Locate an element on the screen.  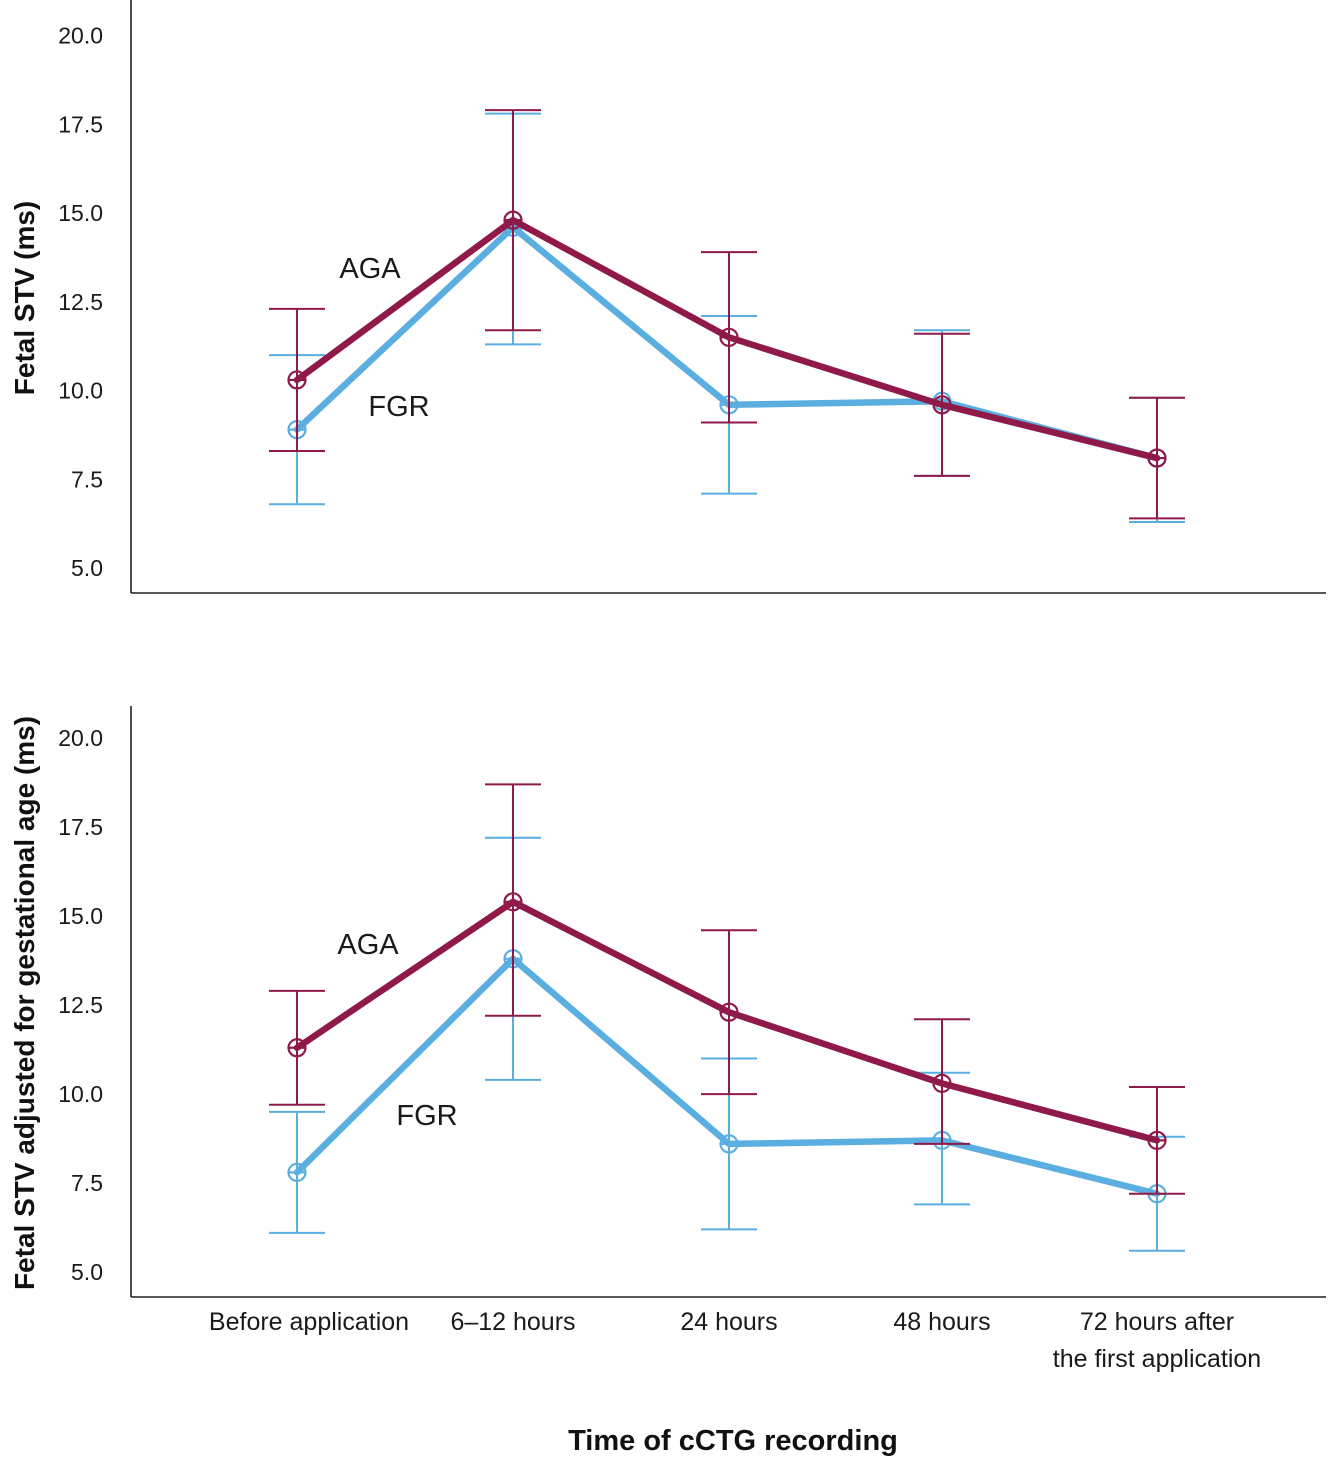
series-line-fgr is located at coordinates (727, 1076).